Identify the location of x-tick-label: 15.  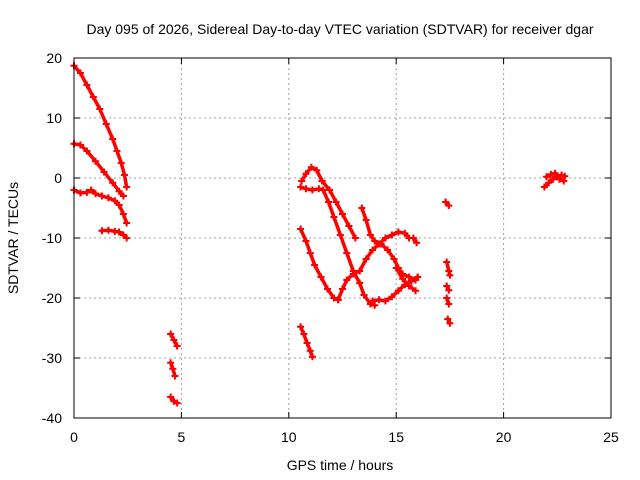
(396, 437).